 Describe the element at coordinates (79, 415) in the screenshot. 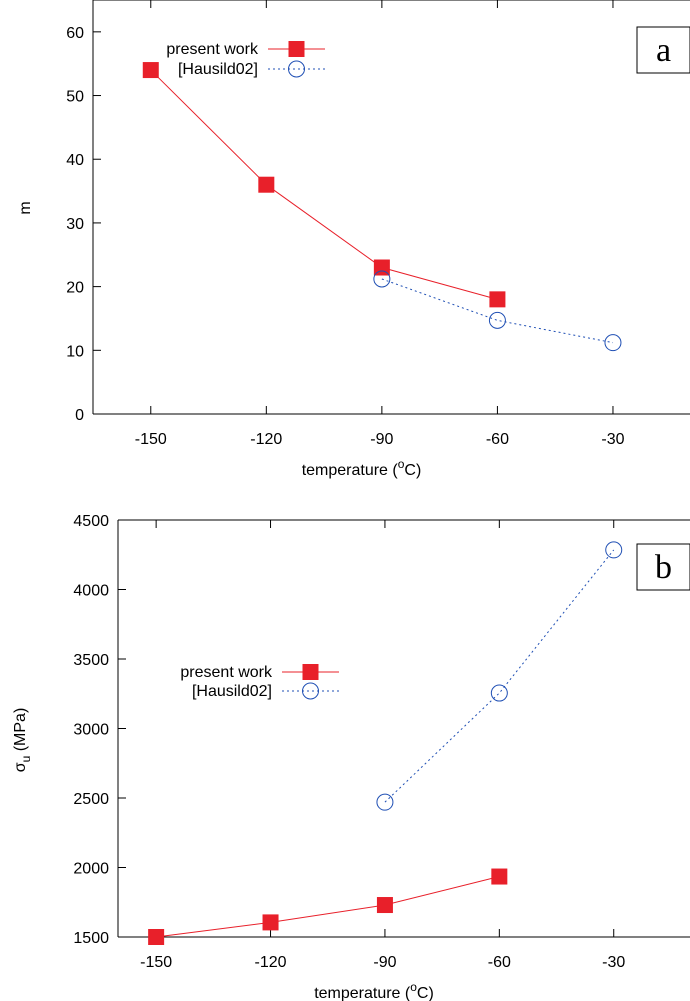

I see `y-tick-label: 0` at that location.